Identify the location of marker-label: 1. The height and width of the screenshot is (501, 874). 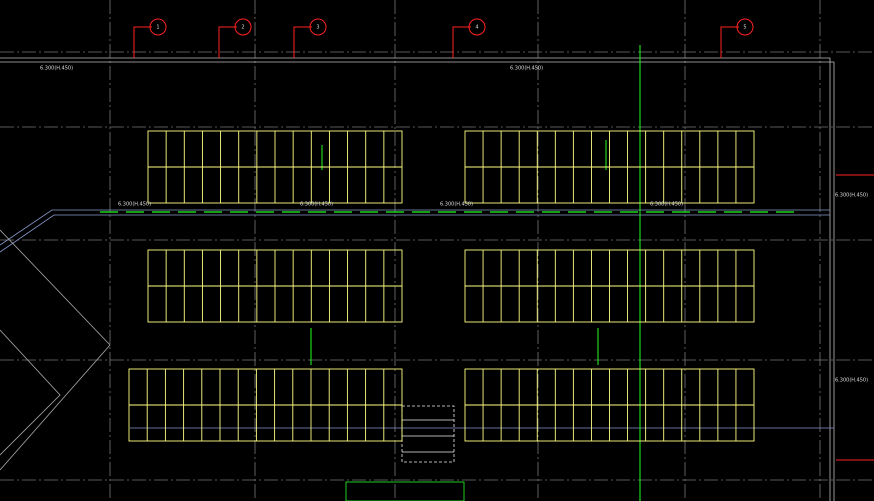
(157, 28).